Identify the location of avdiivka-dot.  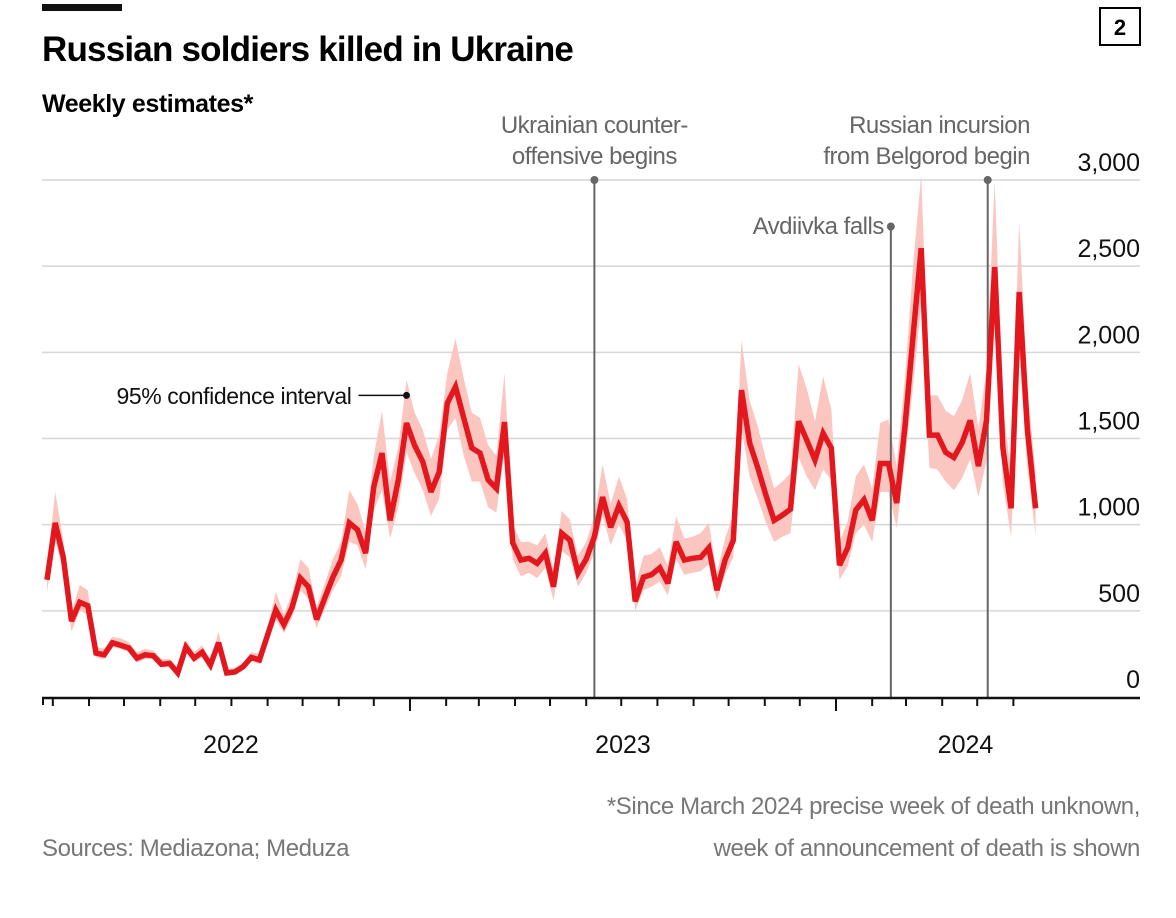
(890, 226).